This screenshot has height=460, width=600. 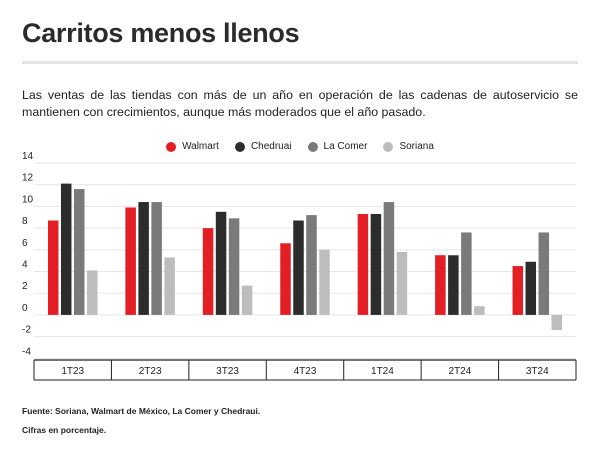 What do you see at coordinates (25, 286) in the screenshot?
I see `y-tick-label: 2` at bounding box center [25, 286].